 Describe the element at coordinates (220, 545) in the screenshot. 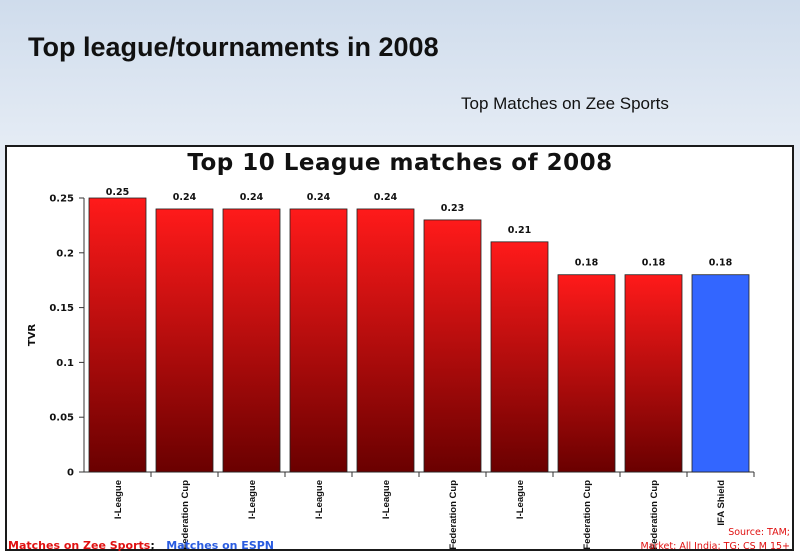

I see `legend-espn: Matches on ESPN` at that location.